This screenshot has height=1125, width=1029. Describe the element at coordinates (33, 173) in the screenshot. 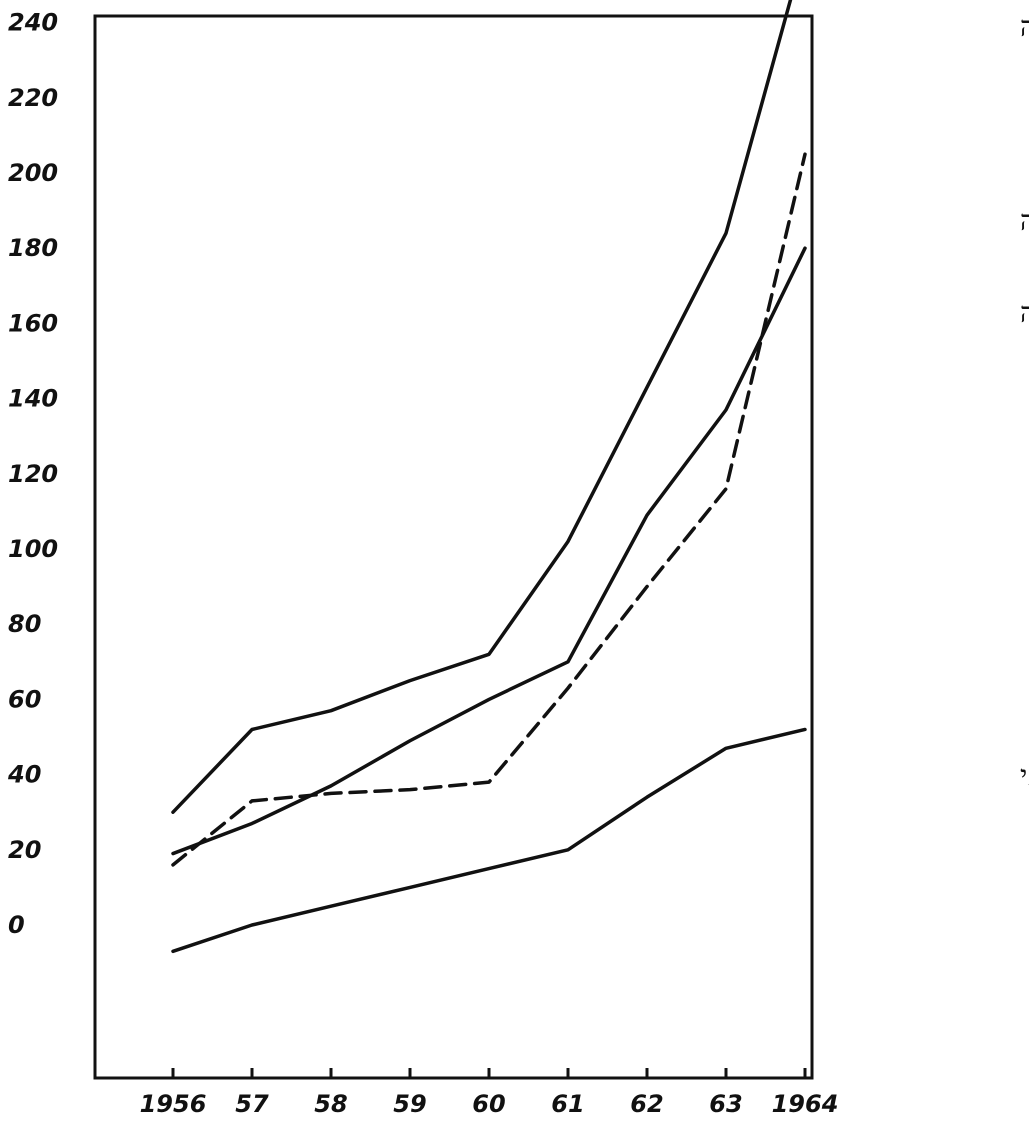

I see `y-tick-label-200: 200` at that location.